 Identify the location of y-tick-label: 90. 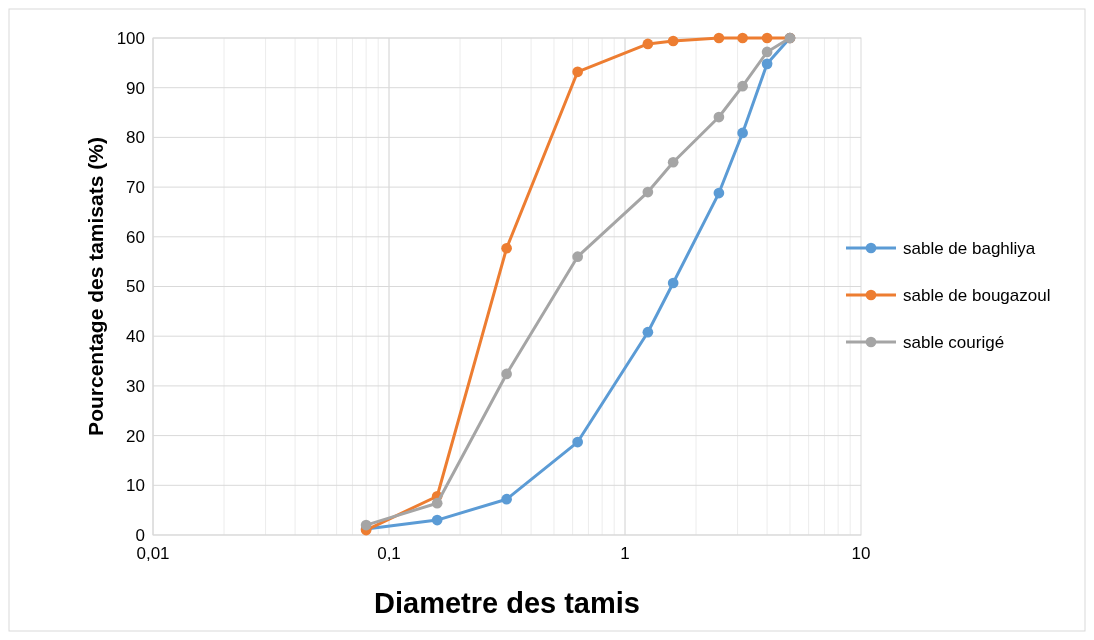
(135, 88).